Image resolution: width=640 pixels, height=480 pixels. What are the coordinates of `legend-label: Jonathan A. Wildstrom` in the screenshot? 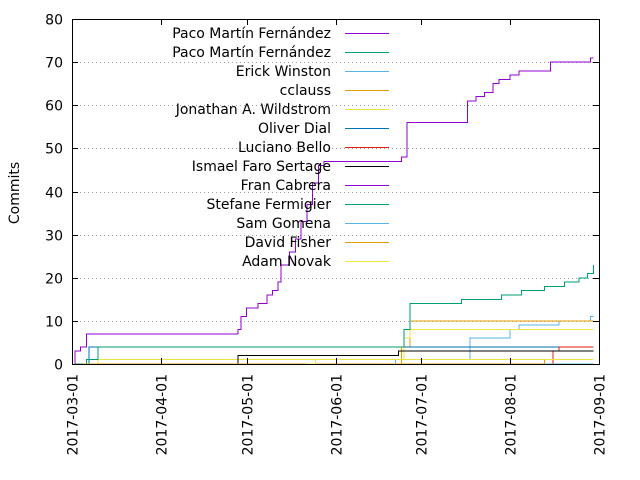 It's located at (253, 110).